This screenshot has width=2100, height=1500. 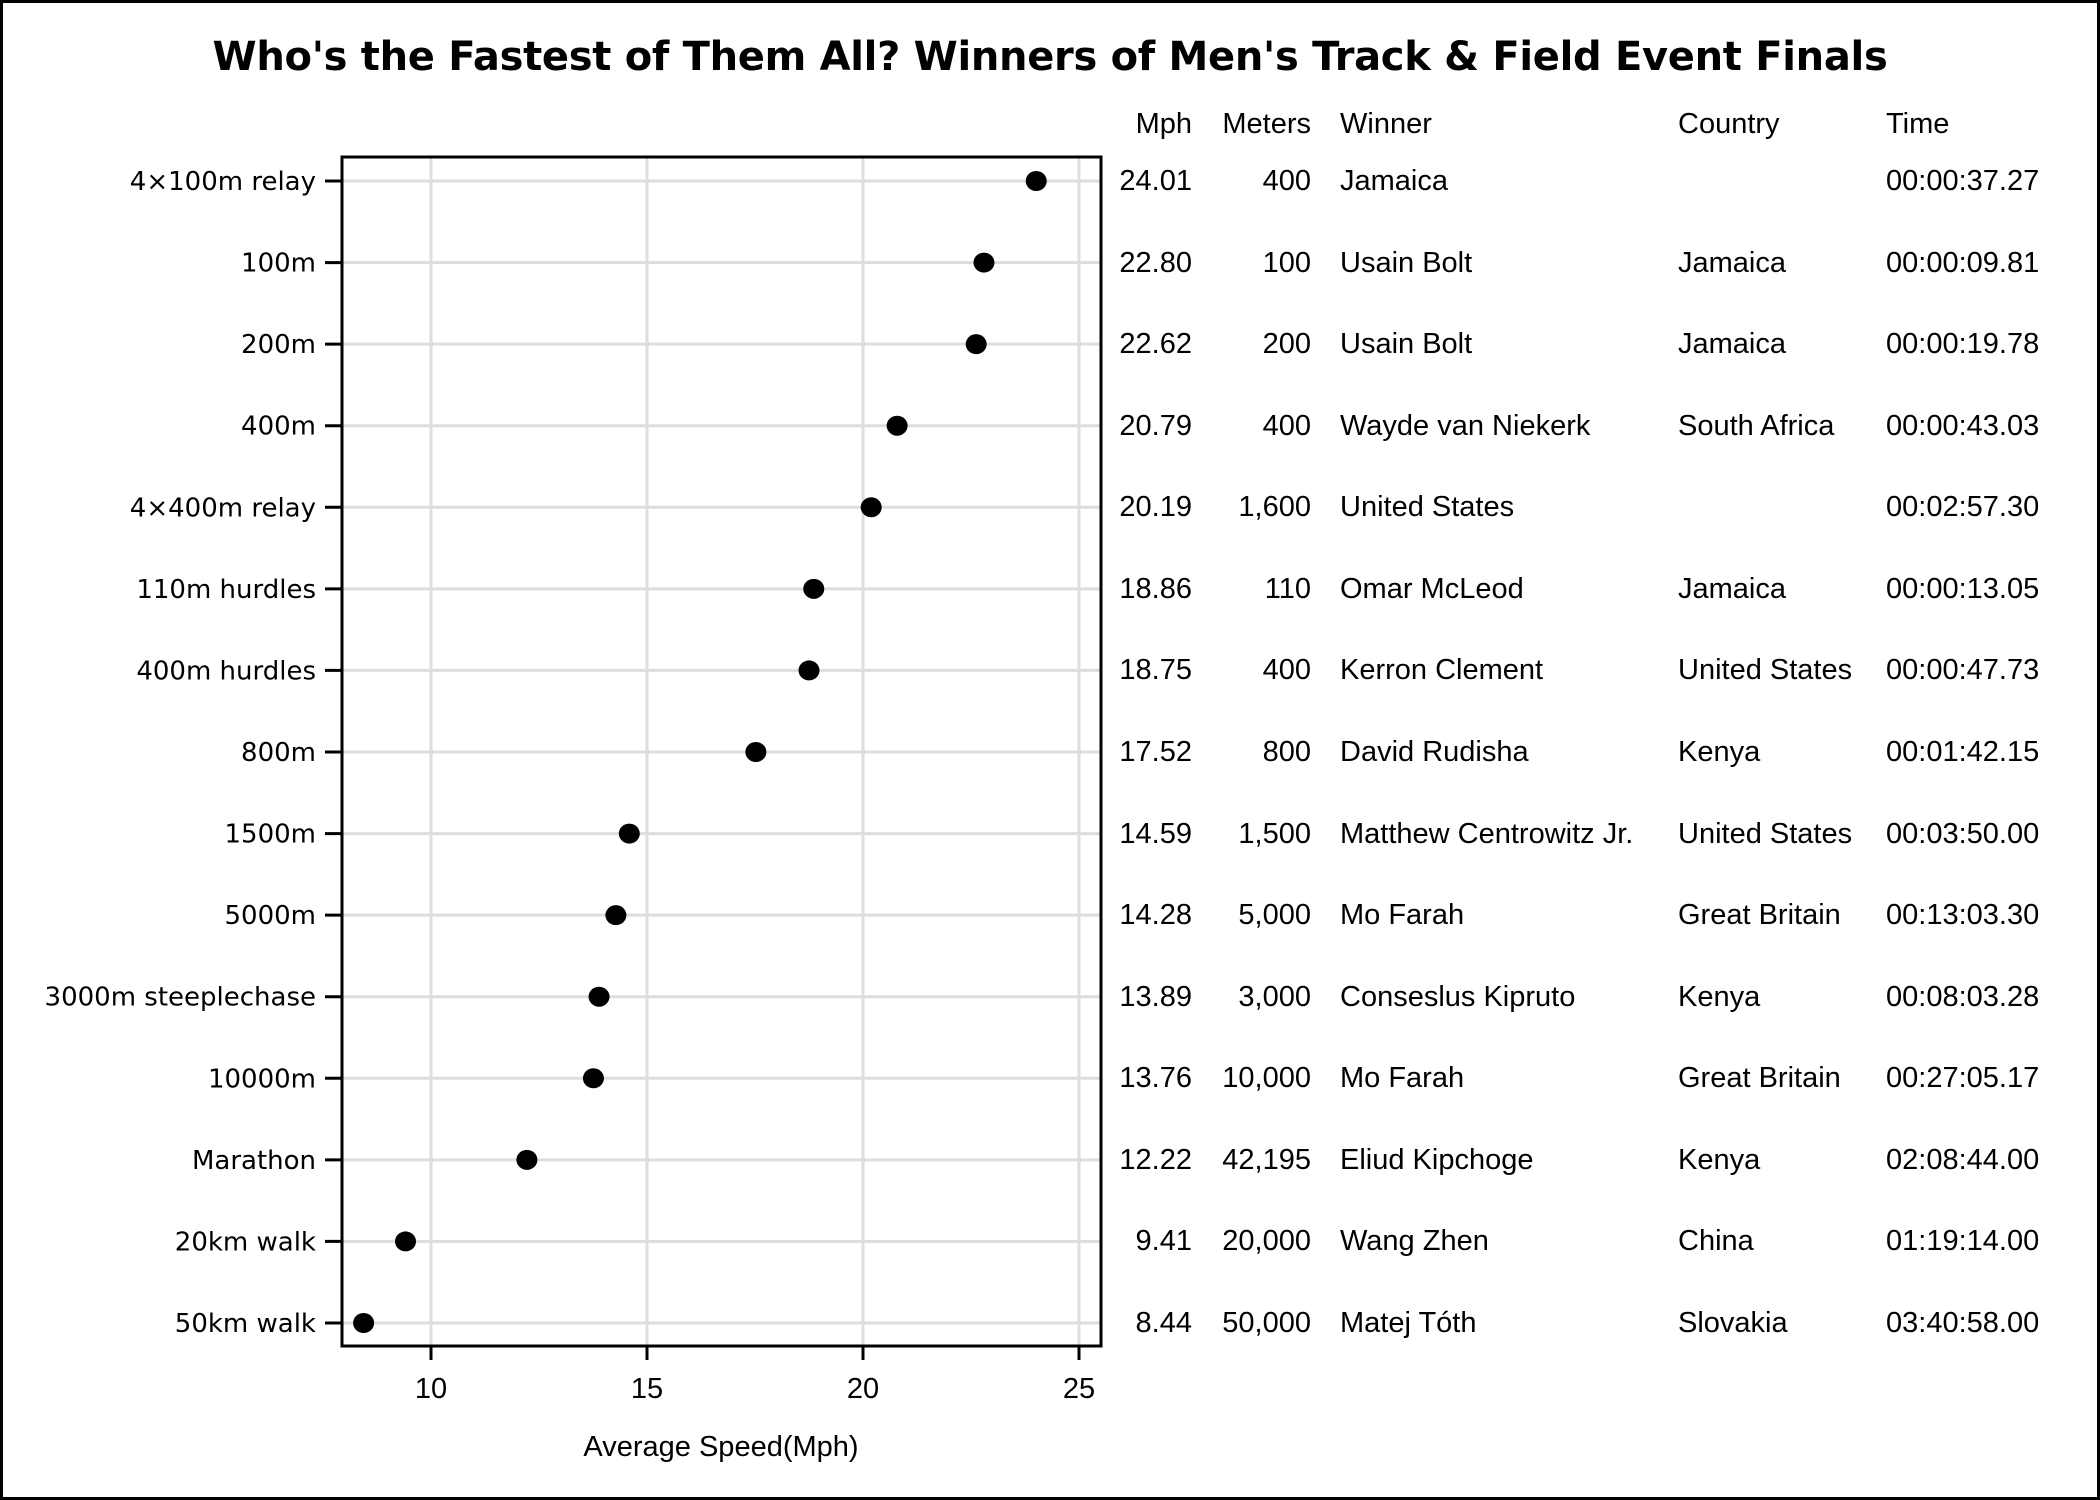 I want to click on header-winner: Winner, so click(x=1386, y=124).